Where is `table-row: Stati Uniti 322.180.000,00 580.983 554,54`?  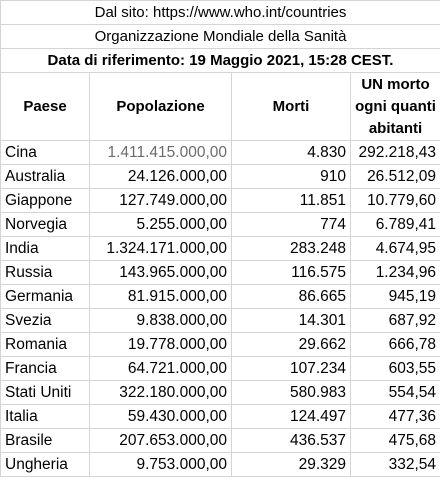 table-row: Stati Uniti 322.180.000,00 580.983 554,54 is located at coordinates (220, 392).